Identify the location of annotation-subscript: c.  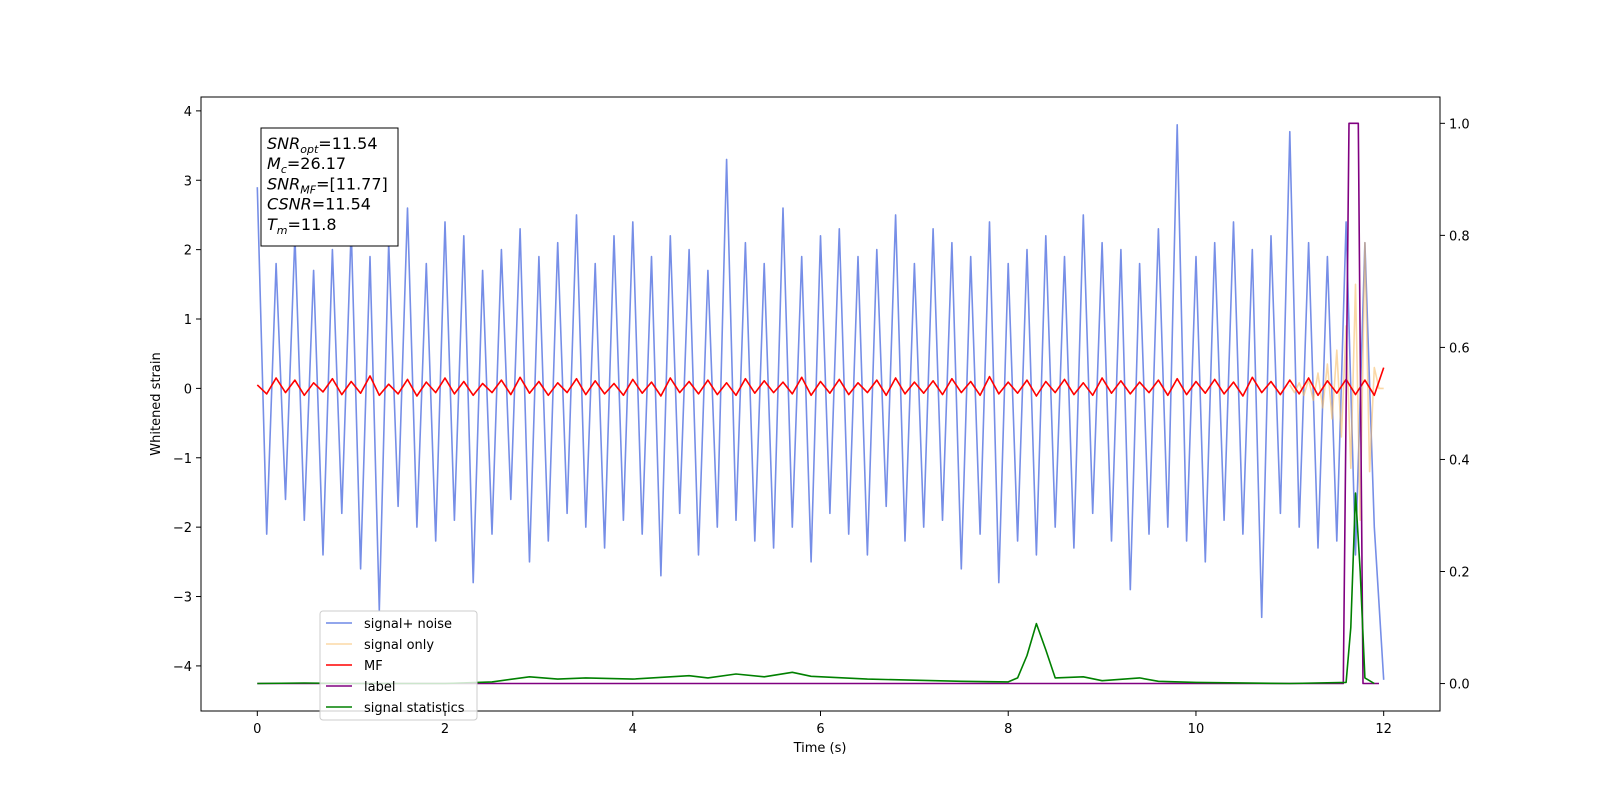
(284, 169).